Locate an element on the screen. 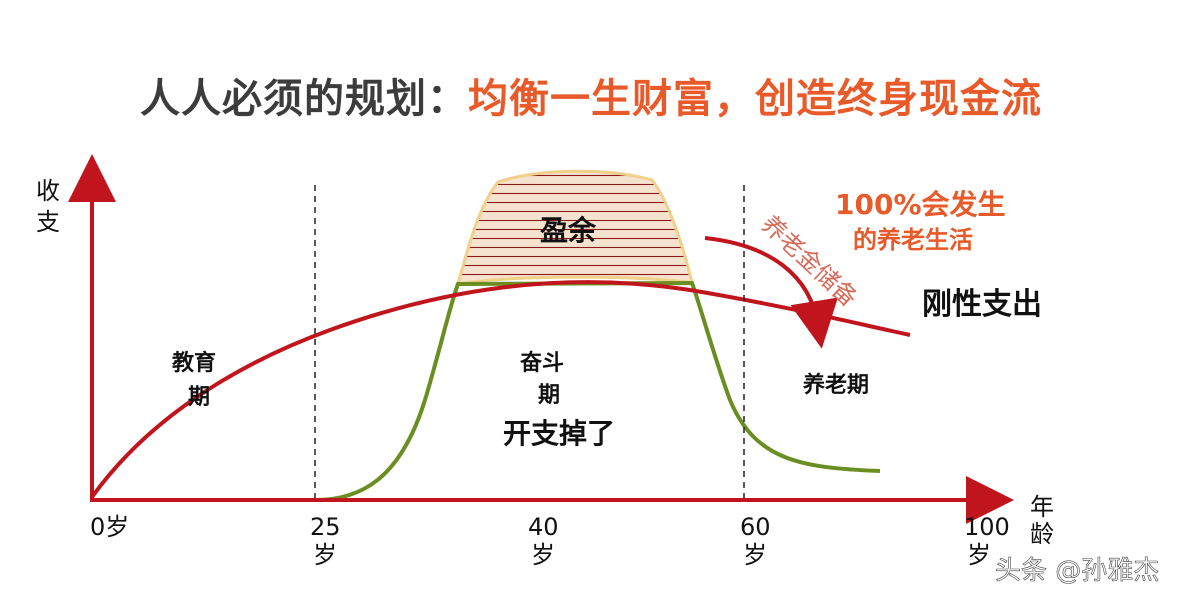  tick-100-unit: 岁 is located at coordinates (979, 555).